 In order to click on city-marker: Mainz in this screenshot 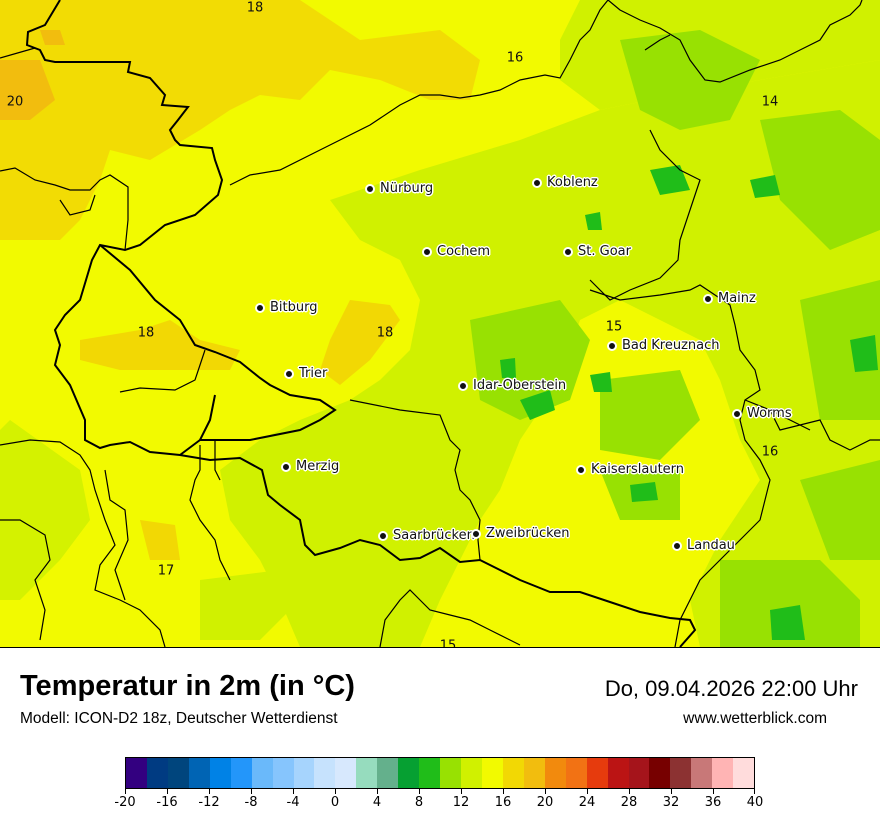, I will do `click(729, 298)`.